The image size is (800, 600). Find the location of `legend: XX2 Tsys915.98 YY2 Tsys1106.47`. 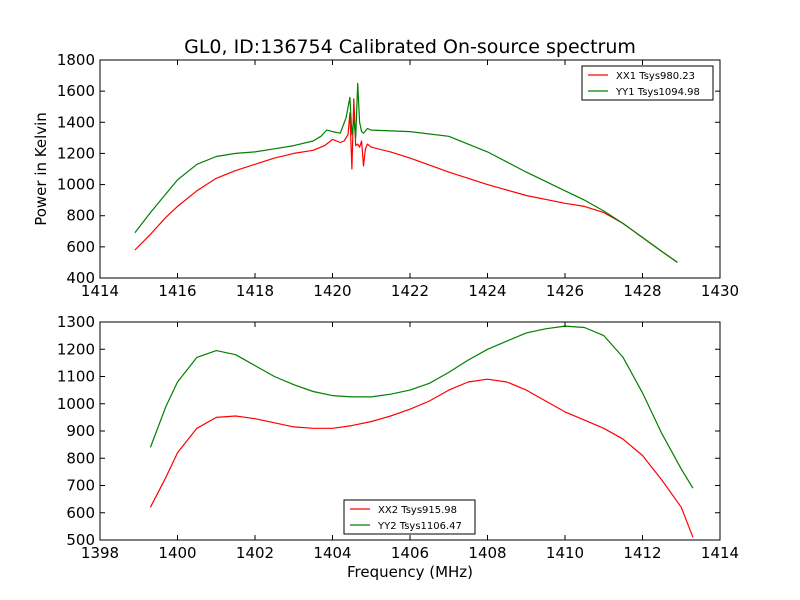

legend: XX2 Tsys915.98 YY2 Tsys1106.47 is located at coordinates (409, 517).